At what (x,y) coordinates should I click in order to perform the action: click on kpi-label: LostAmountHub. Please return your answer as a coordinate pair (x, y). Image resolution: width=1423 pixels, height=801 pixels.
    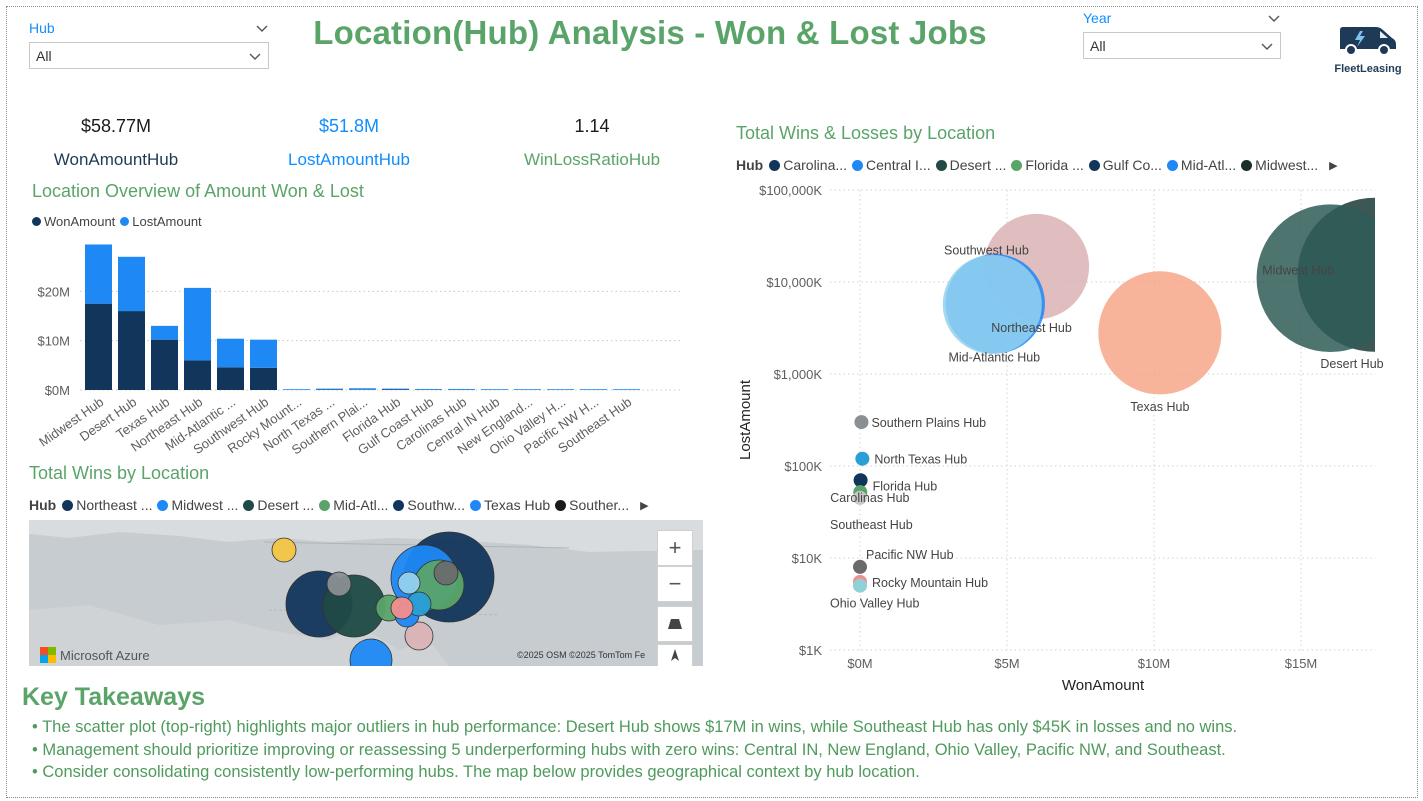
    Looking at the image, I should click on (349, 159).